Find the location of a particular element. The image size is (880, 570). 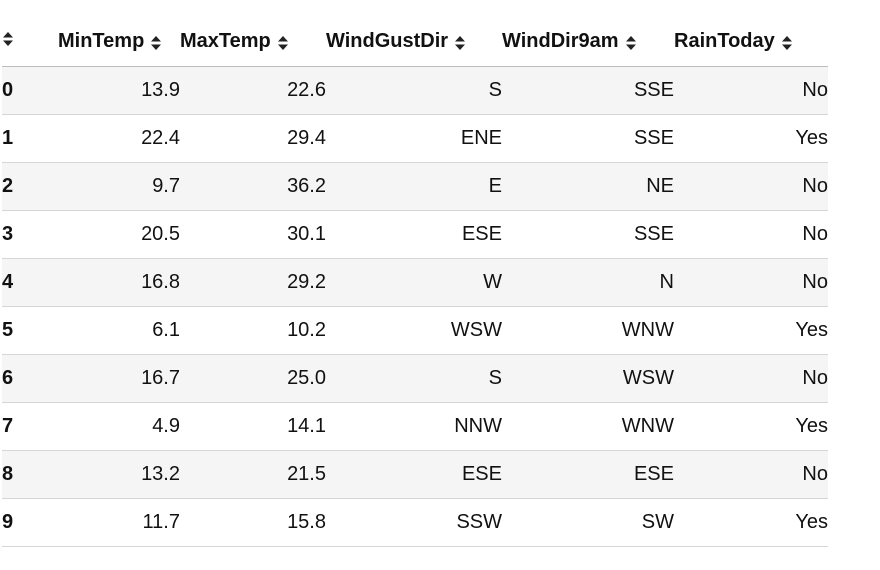

cell-winddir9am: WSW is located at coordinates (648, 377).